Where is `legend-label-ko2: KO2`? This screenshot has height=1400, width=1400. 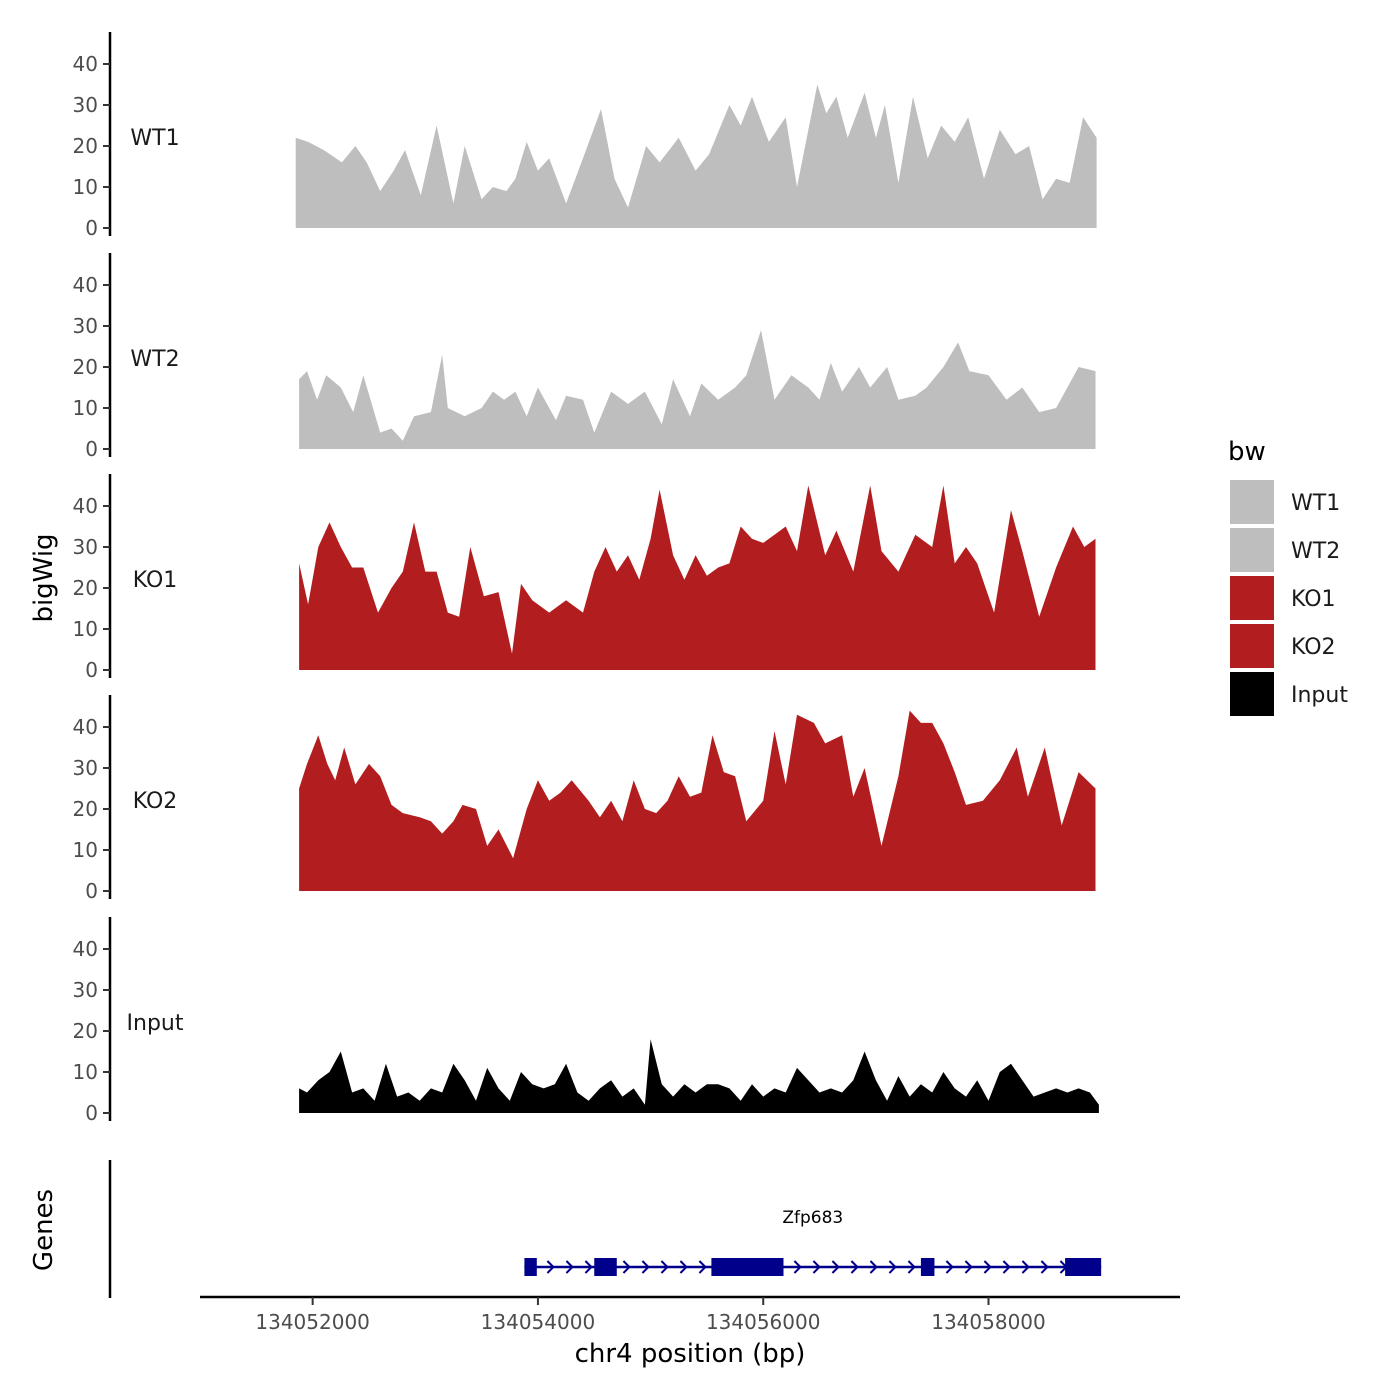
legend-label-ko2: KO2 is located at coordinates (1313, 647).